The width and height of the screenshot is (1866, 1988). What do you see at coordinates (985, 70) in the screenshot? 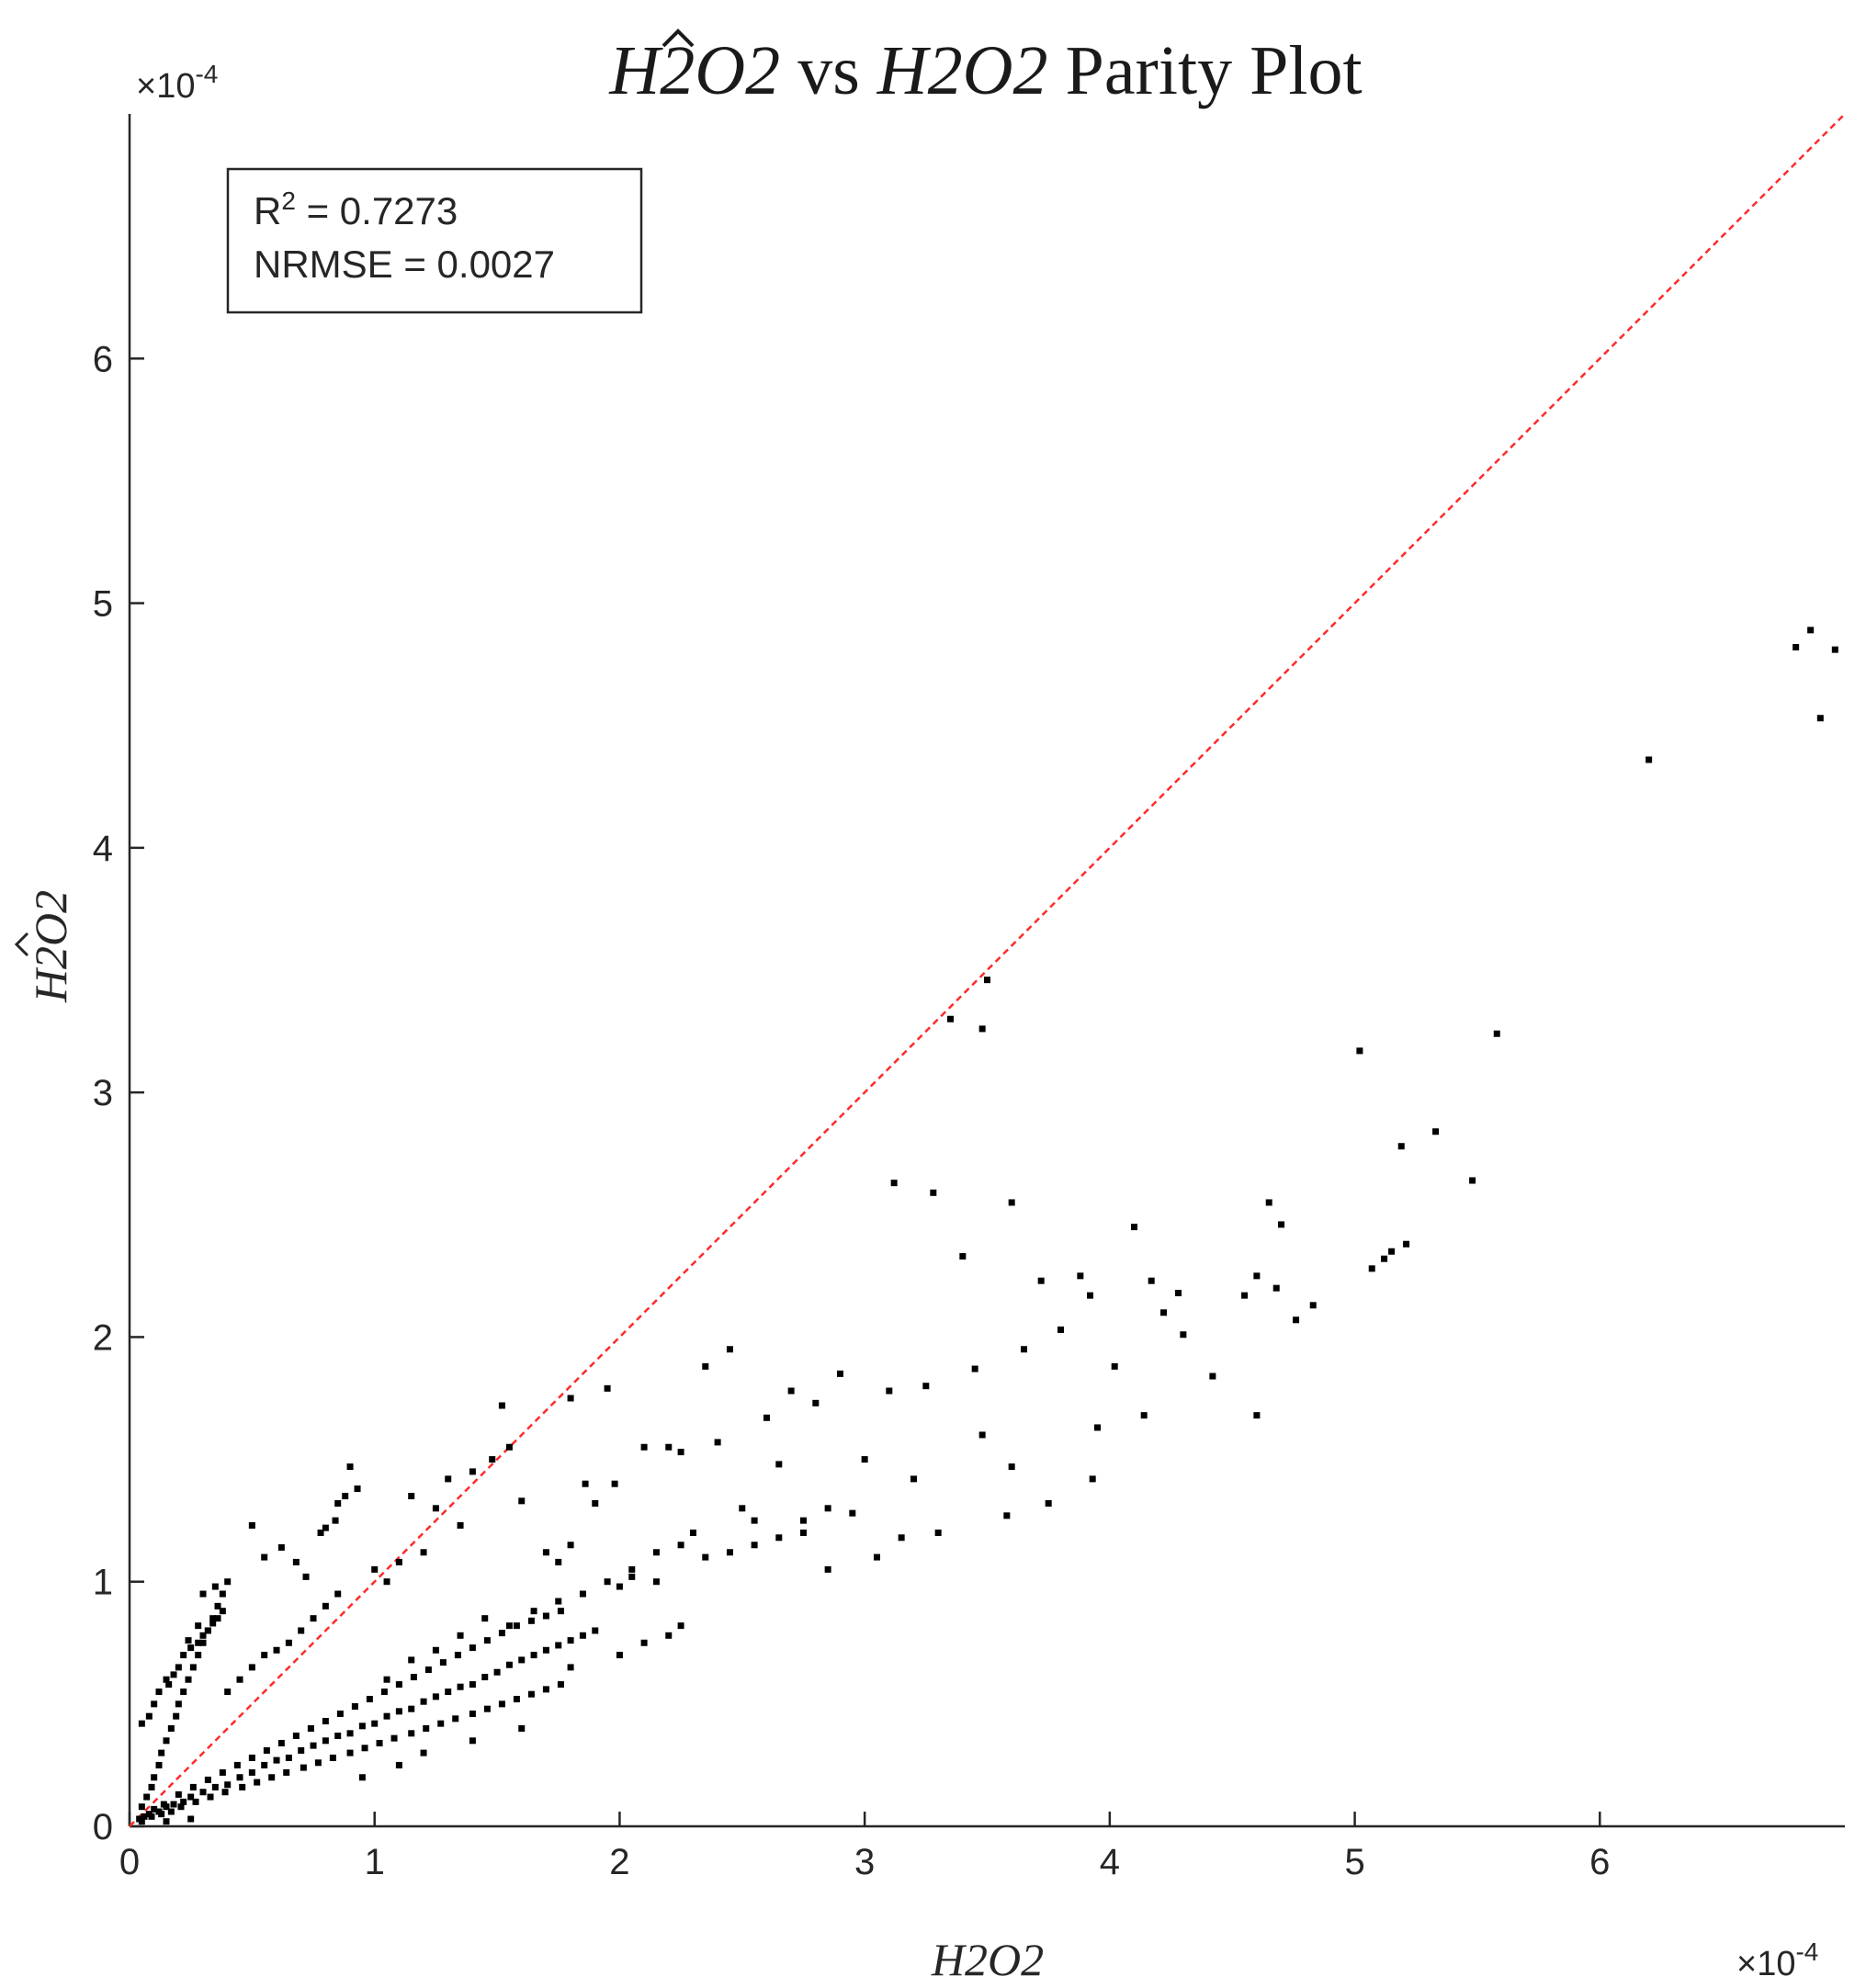
I see `chart-title: H2O2 vs H2O2 Parity Plot` at bounding box center [985, 70].